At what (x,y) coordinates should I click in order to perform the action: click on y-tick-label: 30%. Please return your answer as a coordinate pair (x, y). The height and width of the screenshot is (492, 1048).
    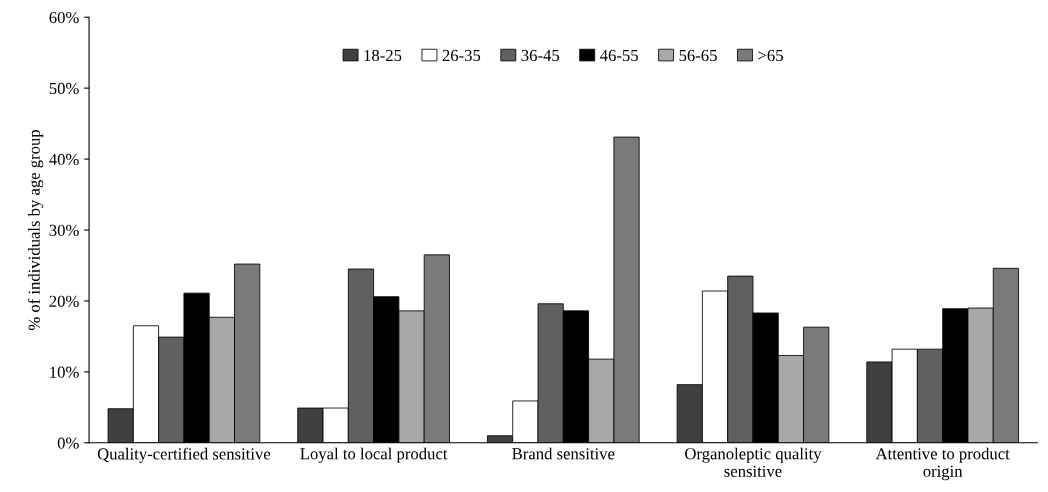
    Looking at the image, I should click on (64, 230).